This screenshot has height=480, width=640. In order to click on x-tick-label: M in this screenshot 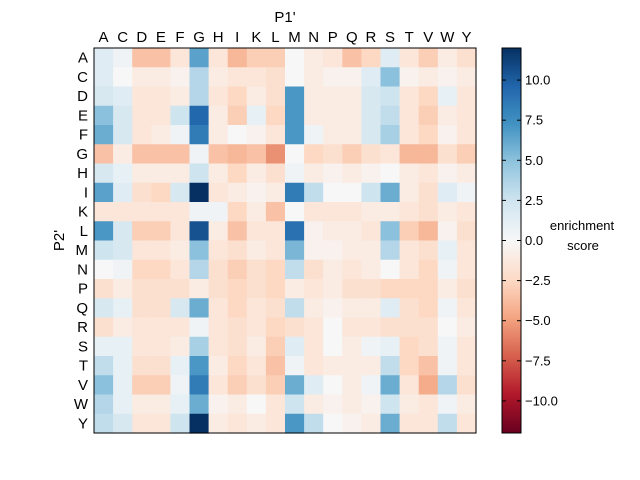, I will do `click(294, 37)`.